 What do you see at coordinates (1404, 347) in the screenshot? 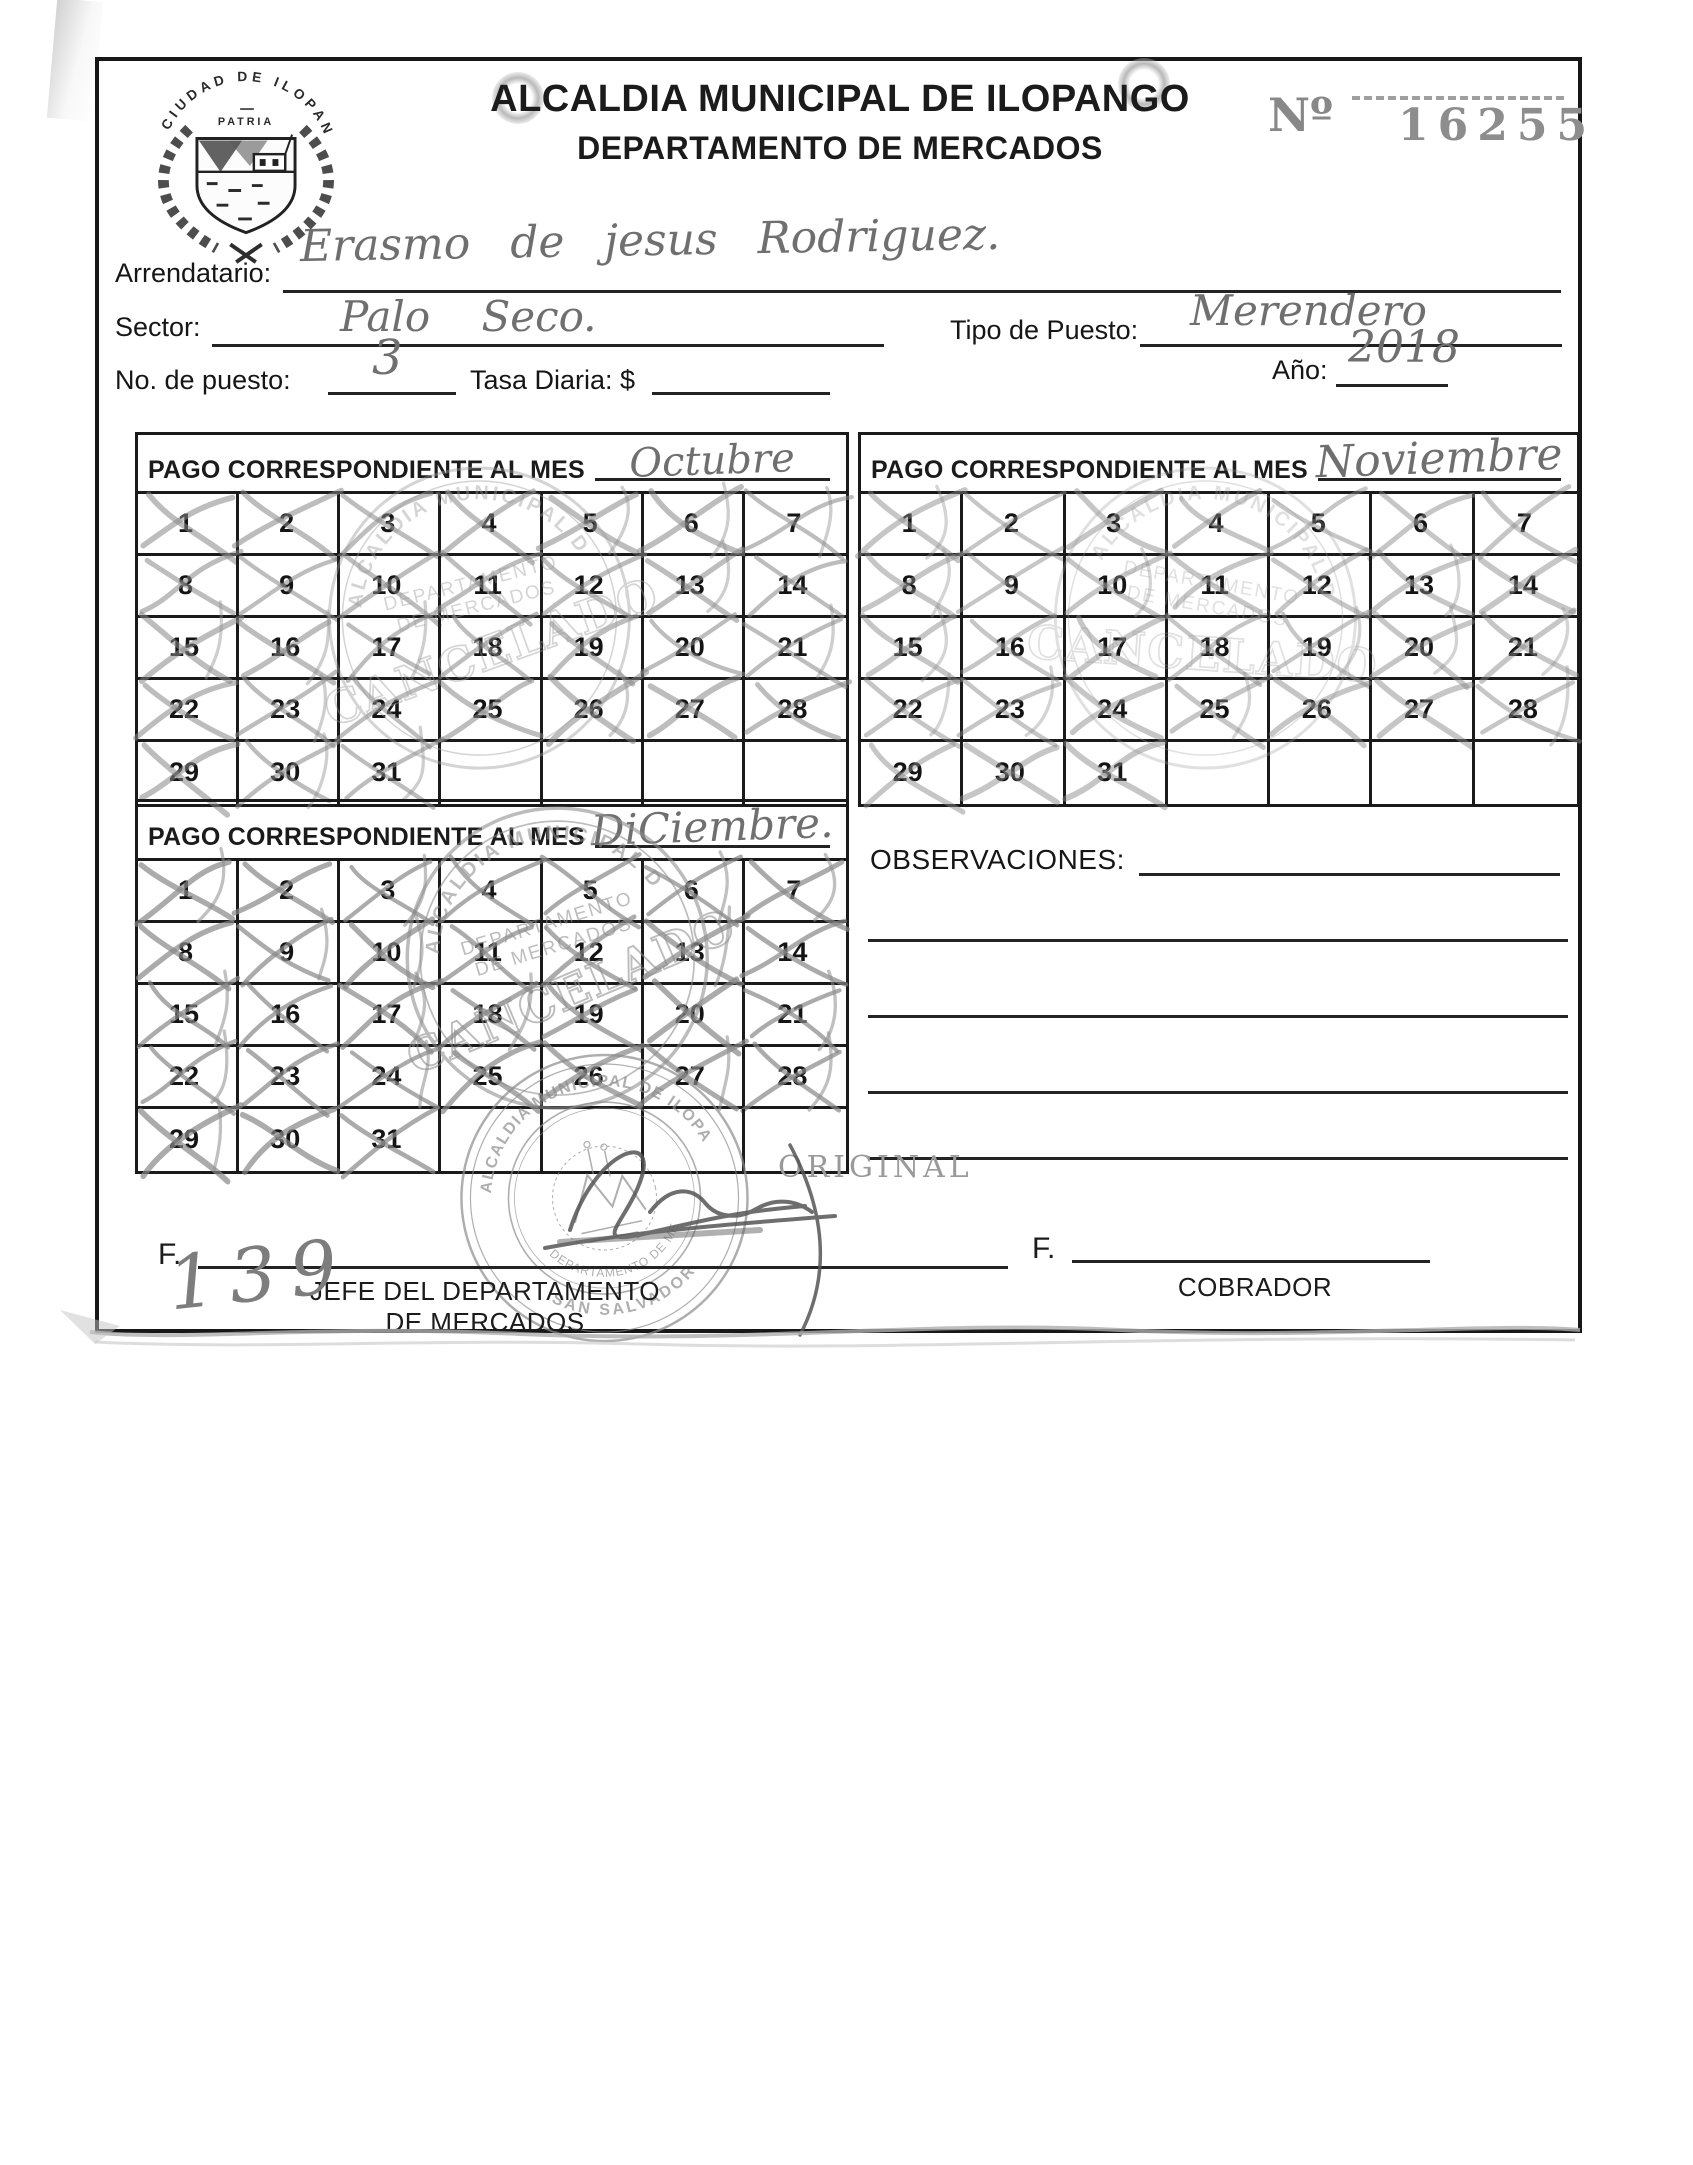
I see `anio-value: 2018` at bounding box center [1404, 347].